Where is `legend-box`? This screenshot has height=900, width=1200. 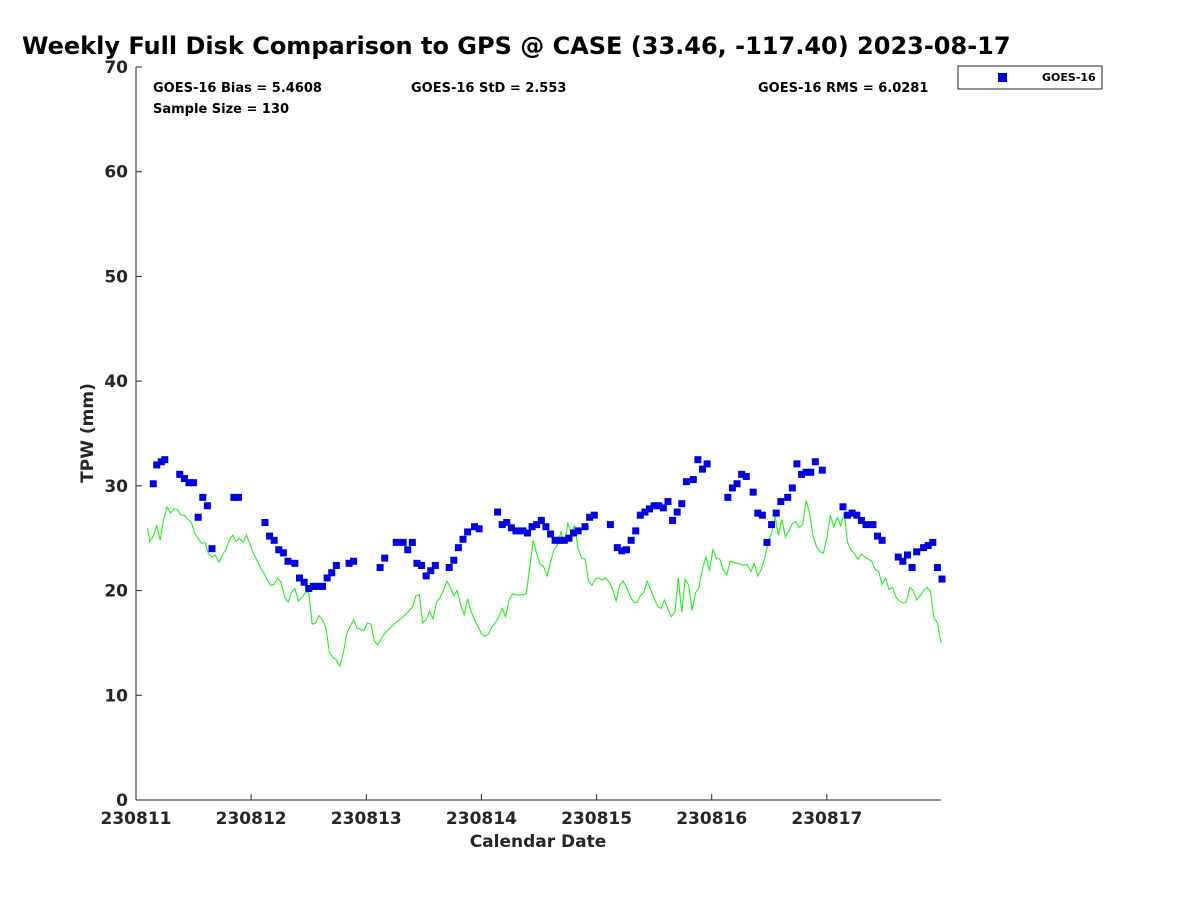
legend-box is located at coordinates (1030, 77).